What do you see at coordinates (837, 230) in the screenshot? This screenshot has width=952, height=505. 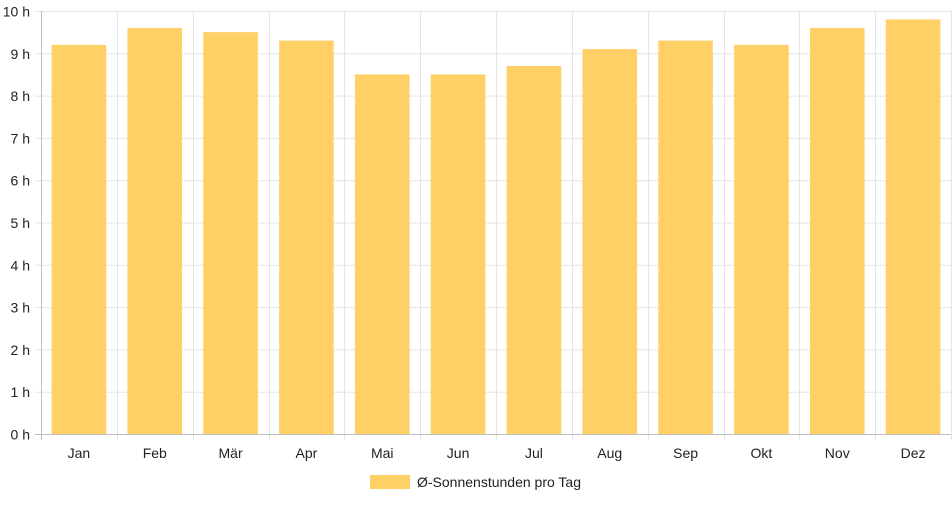 I see `bar-nov` at bounding box center [837, 230].